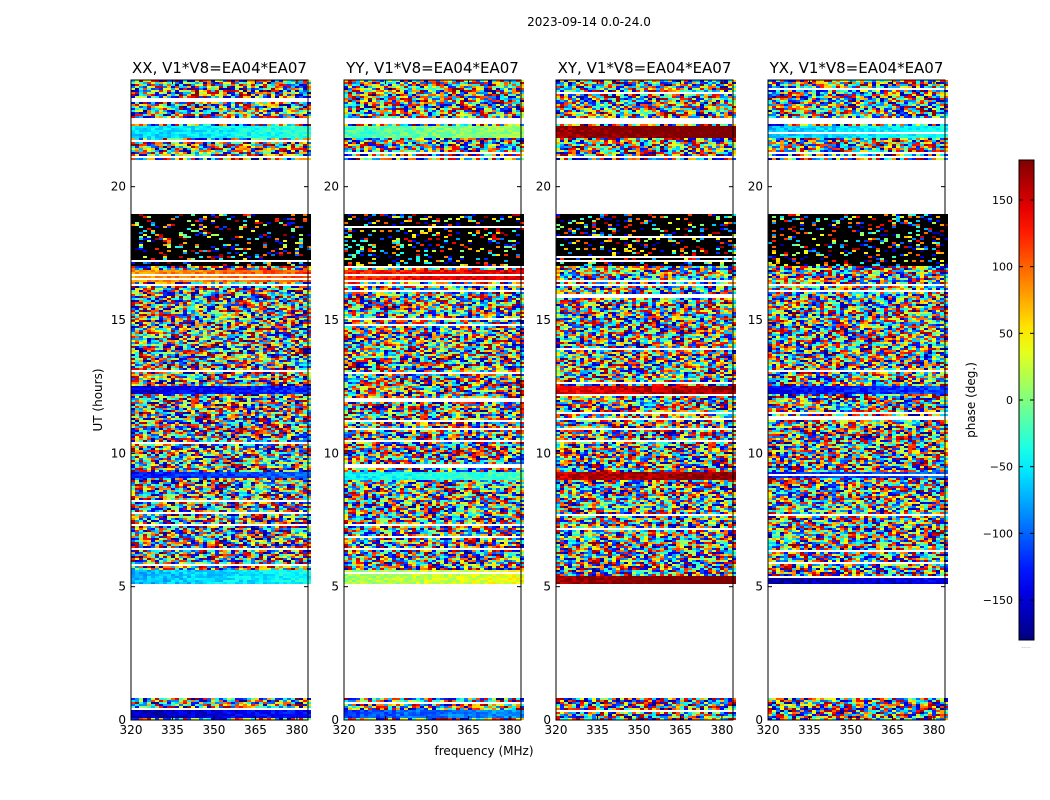  What do you see at coordinates (98, 399) in the screenshot?
I see `y-axis-label: UT (hours)` at bounding box center [98, 399].